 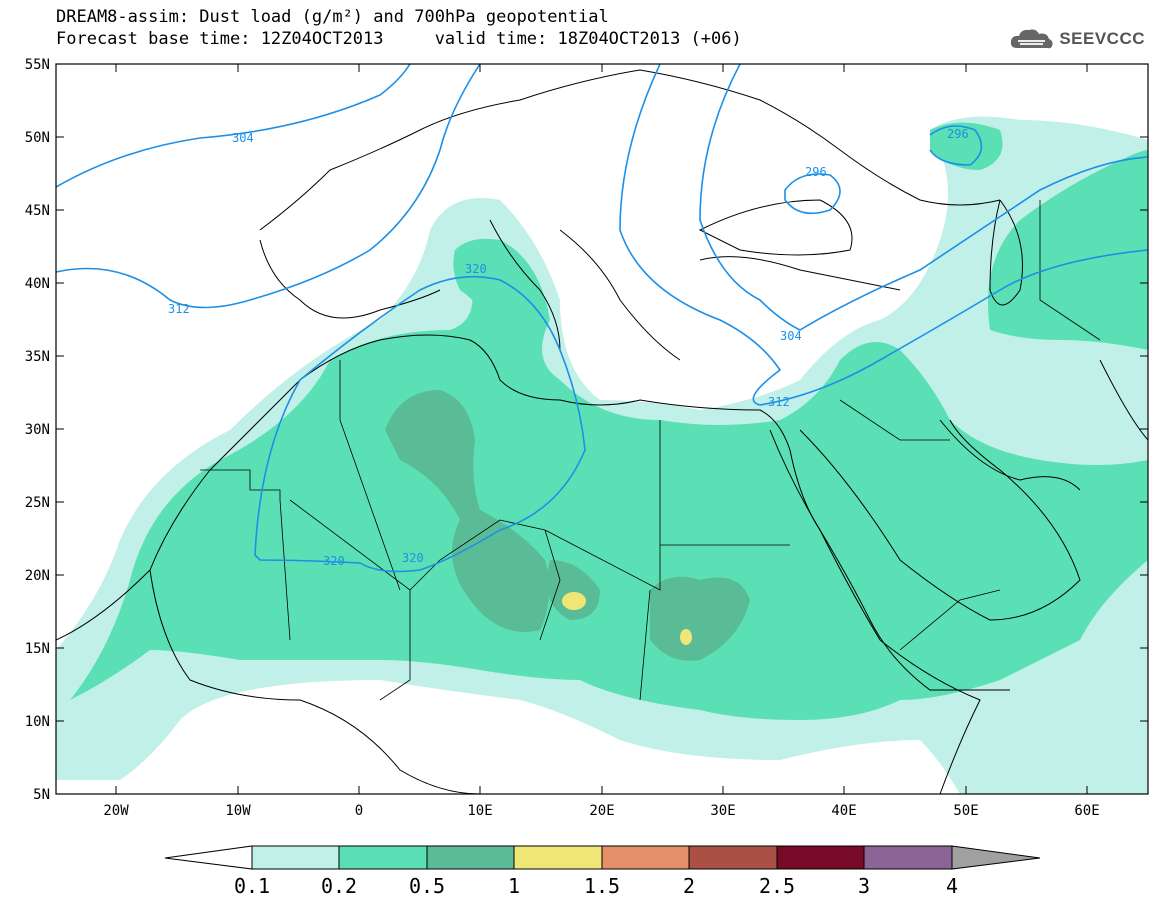 What do you see at coordinates (1123, 400) in the screenshot?
I see `coastline-india` at bounding box center [1123, 400].